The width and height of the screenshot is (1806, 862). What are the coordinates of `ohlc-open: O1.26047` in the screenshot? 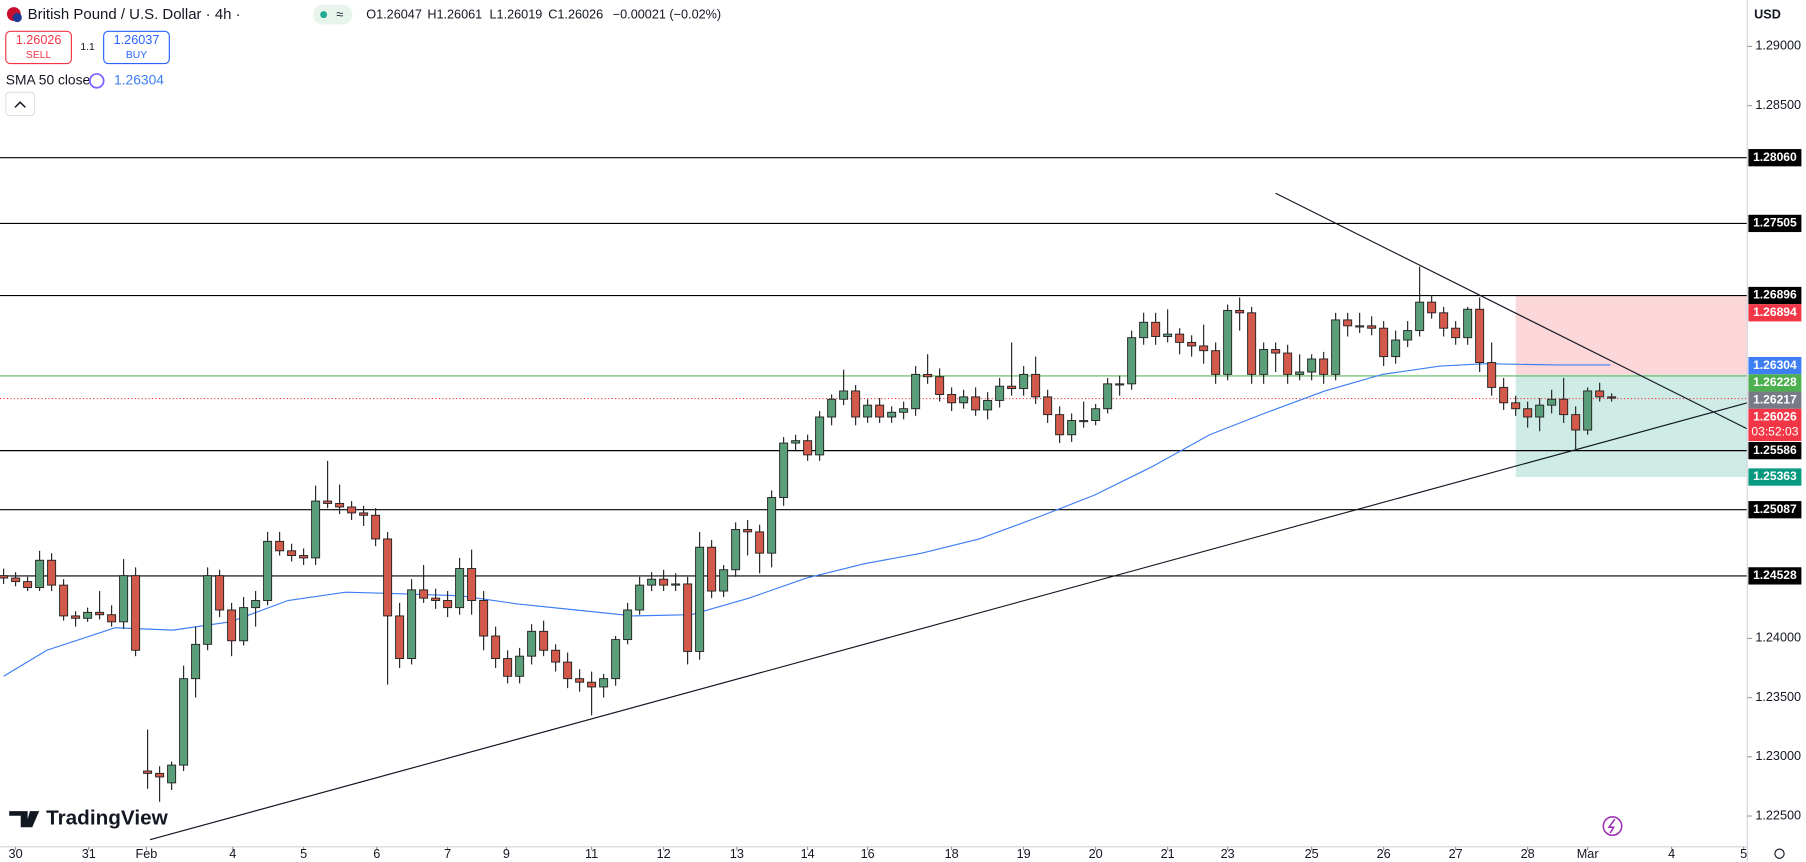 It's located at (394, 15).